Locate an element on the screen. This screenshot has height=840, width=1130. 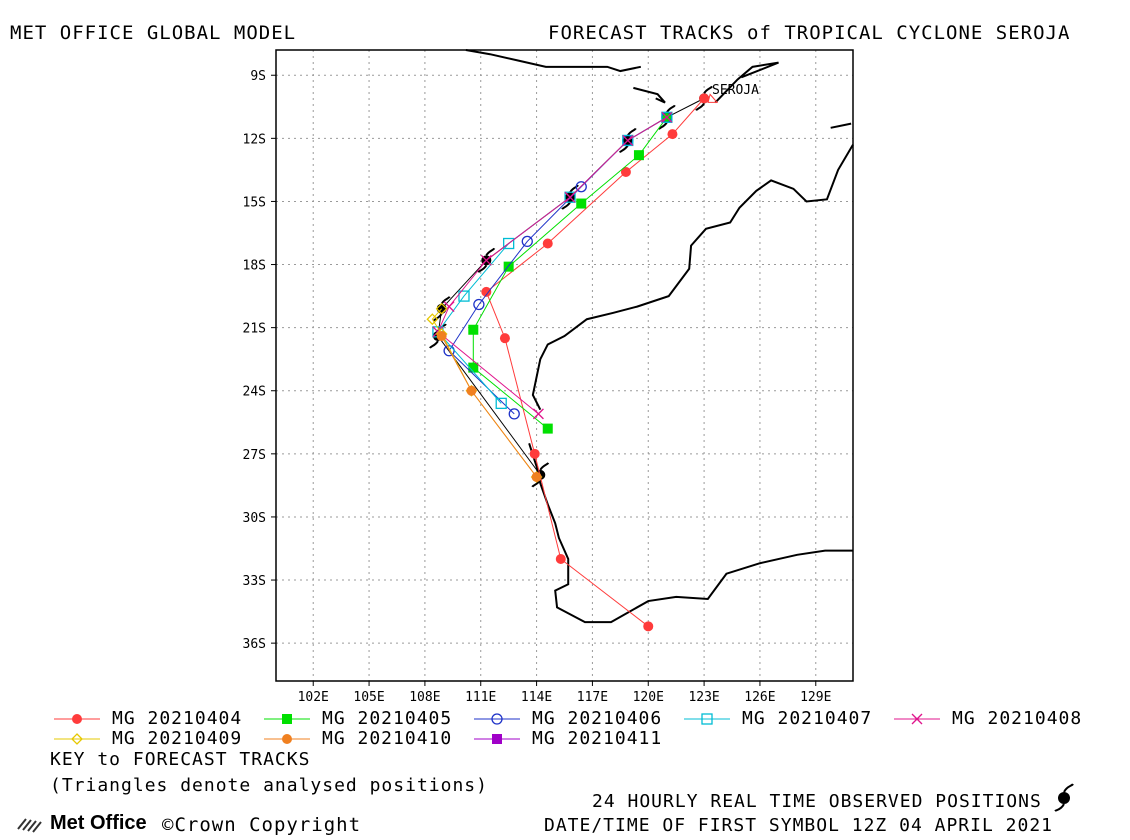
model-title: MET OFFICE GLOBAL MODEL is located at coordinates (153, 33).